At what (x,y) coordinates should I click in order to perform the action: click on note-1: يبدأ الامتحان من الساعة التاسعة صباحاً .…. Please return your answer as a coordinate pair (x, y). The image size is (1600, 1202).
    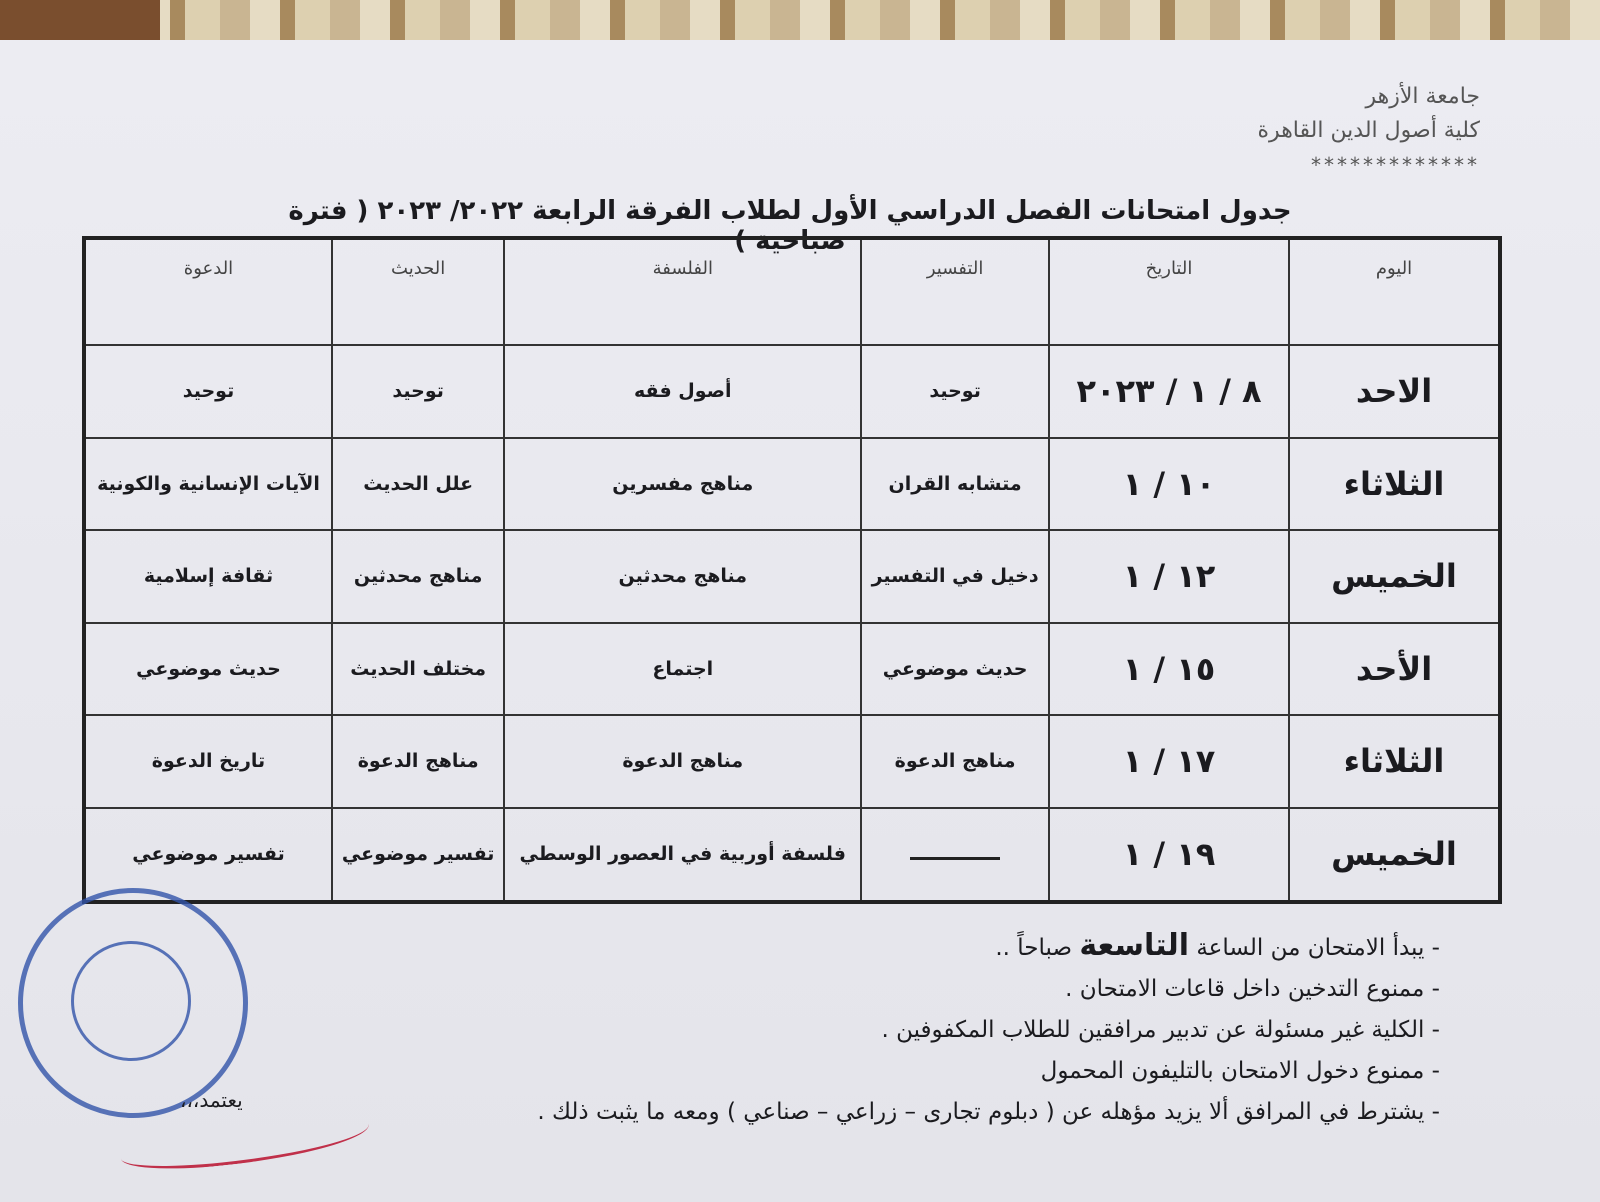
    Looking at the image, I should click on (988, 947).